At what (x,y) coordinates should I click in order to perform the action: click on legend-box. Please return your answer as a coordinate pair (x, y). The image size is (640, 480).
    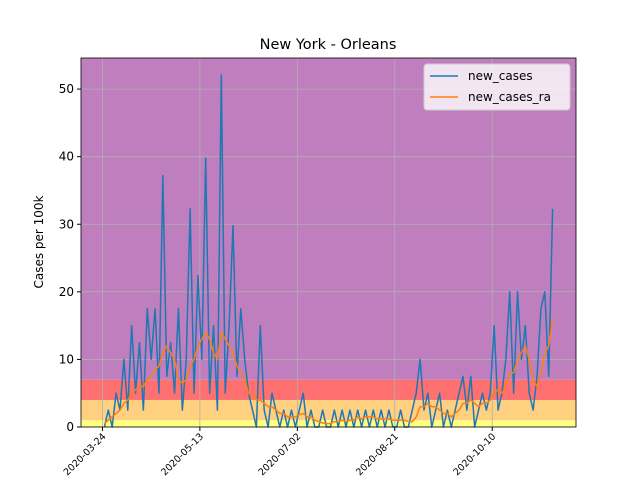
    Looking at the image, I should click on (497, 87).